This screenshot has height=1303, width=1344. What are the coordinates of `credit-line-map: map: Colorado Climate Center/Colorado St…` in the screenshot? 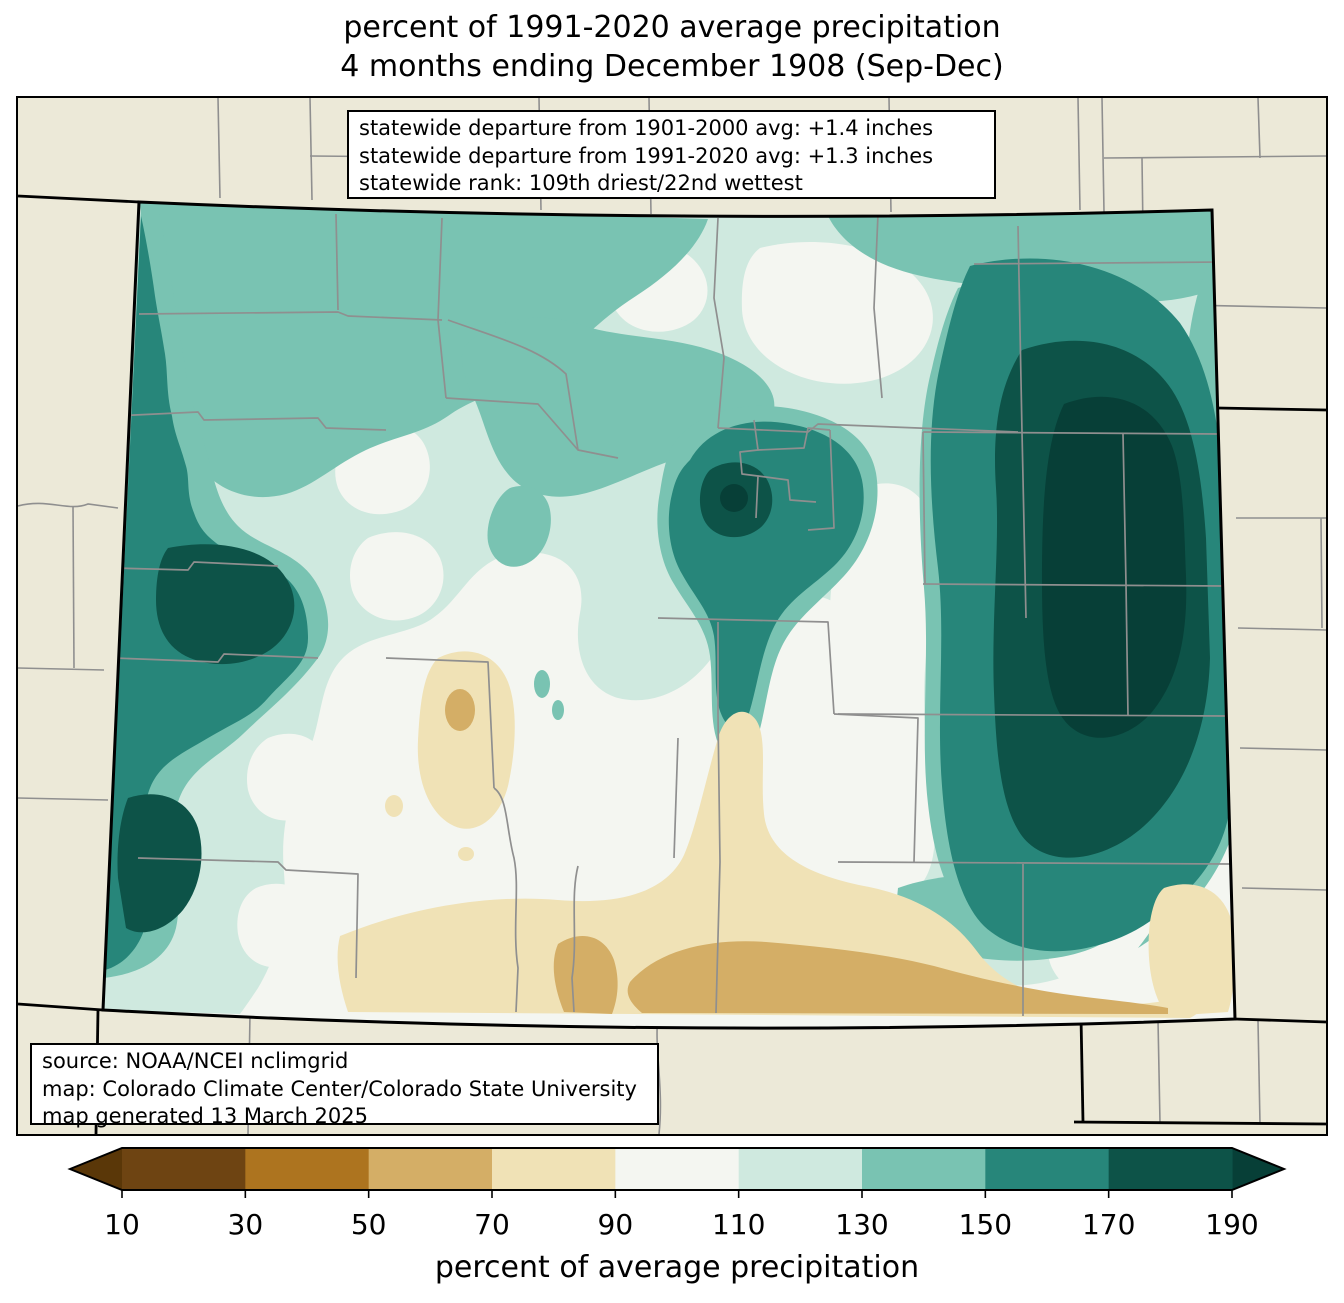 It's located at (339, 1088).